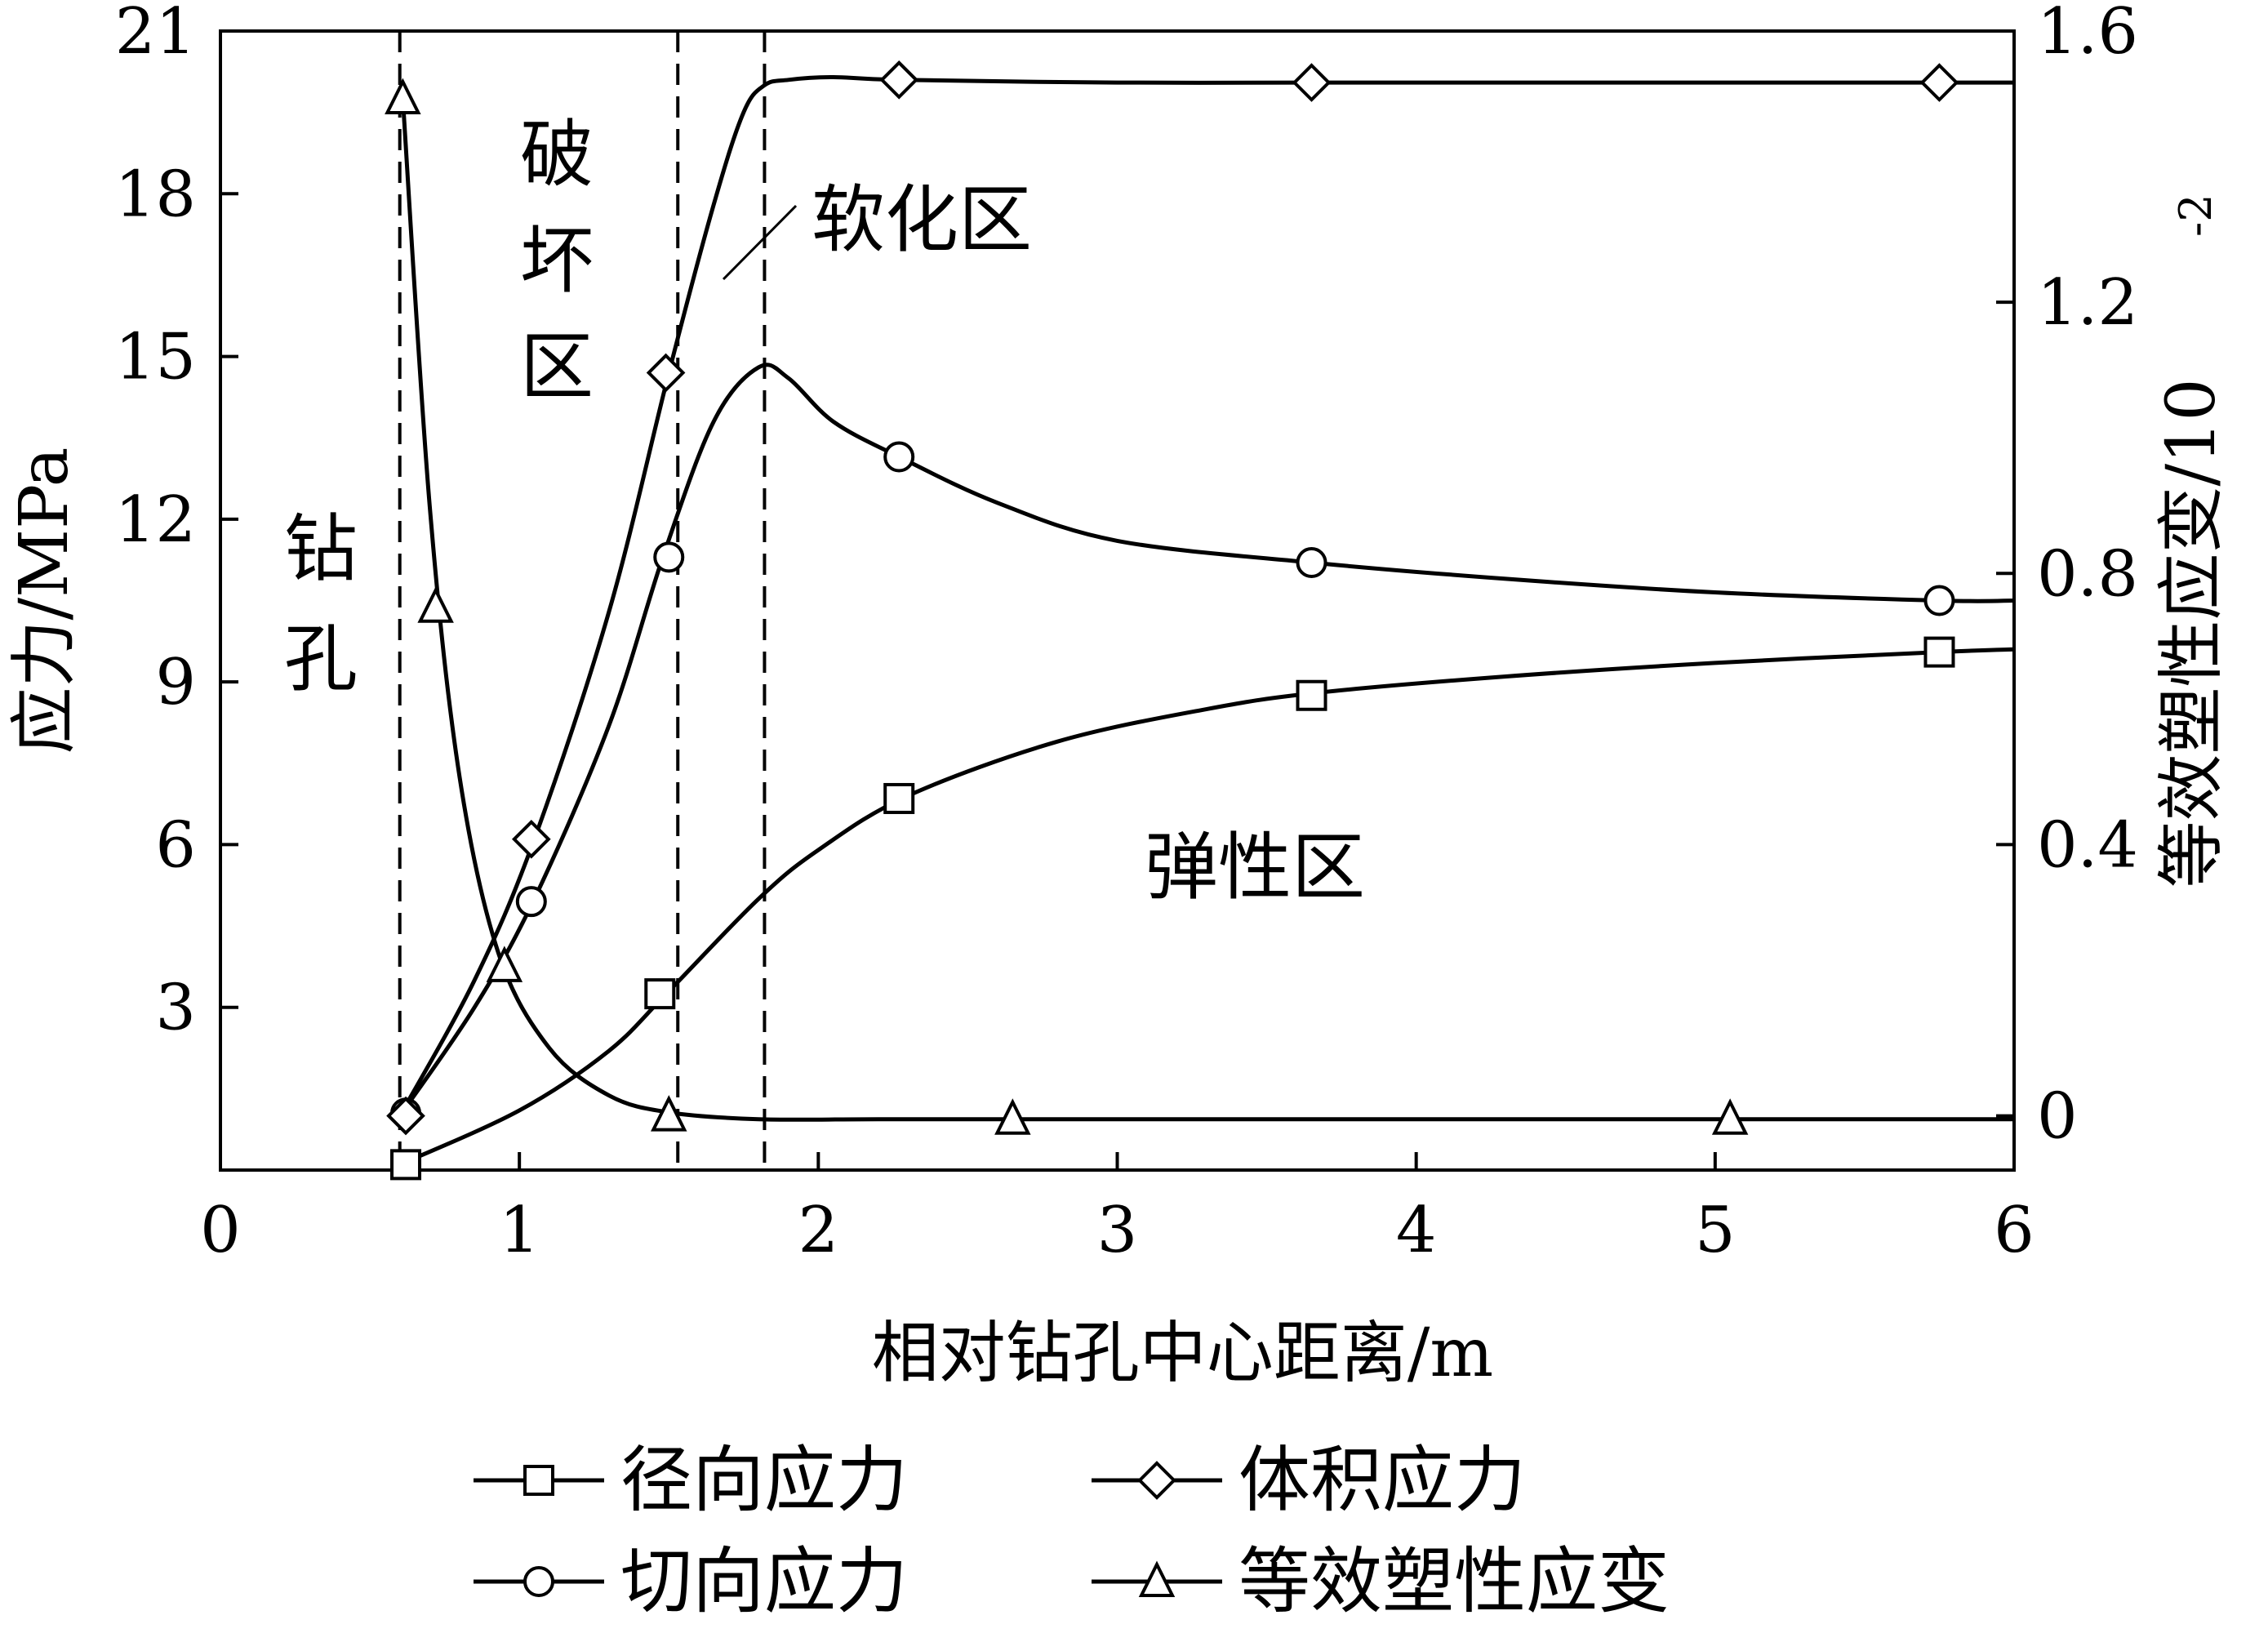 The width and height of the screenshot is (2268, 1642). What do you see at coordinates (1157, 1578) in the screenshot?
I see `legend-swatch-triangle` at bounding box center [1157, 1578].